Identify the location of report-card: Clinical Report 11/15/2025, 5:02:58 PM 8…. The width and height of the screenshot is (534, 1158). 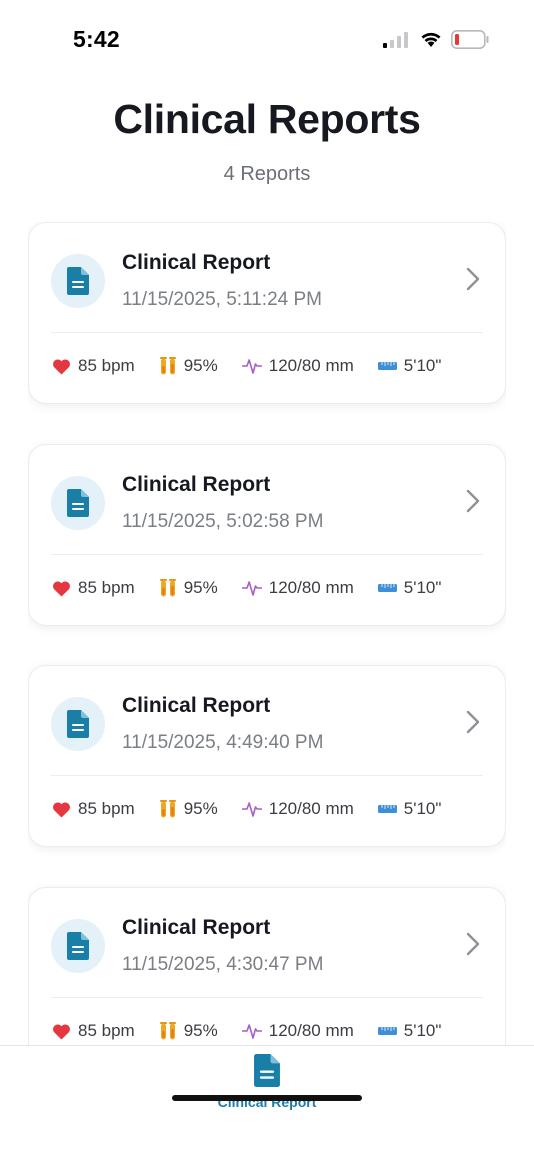
(267, 535).